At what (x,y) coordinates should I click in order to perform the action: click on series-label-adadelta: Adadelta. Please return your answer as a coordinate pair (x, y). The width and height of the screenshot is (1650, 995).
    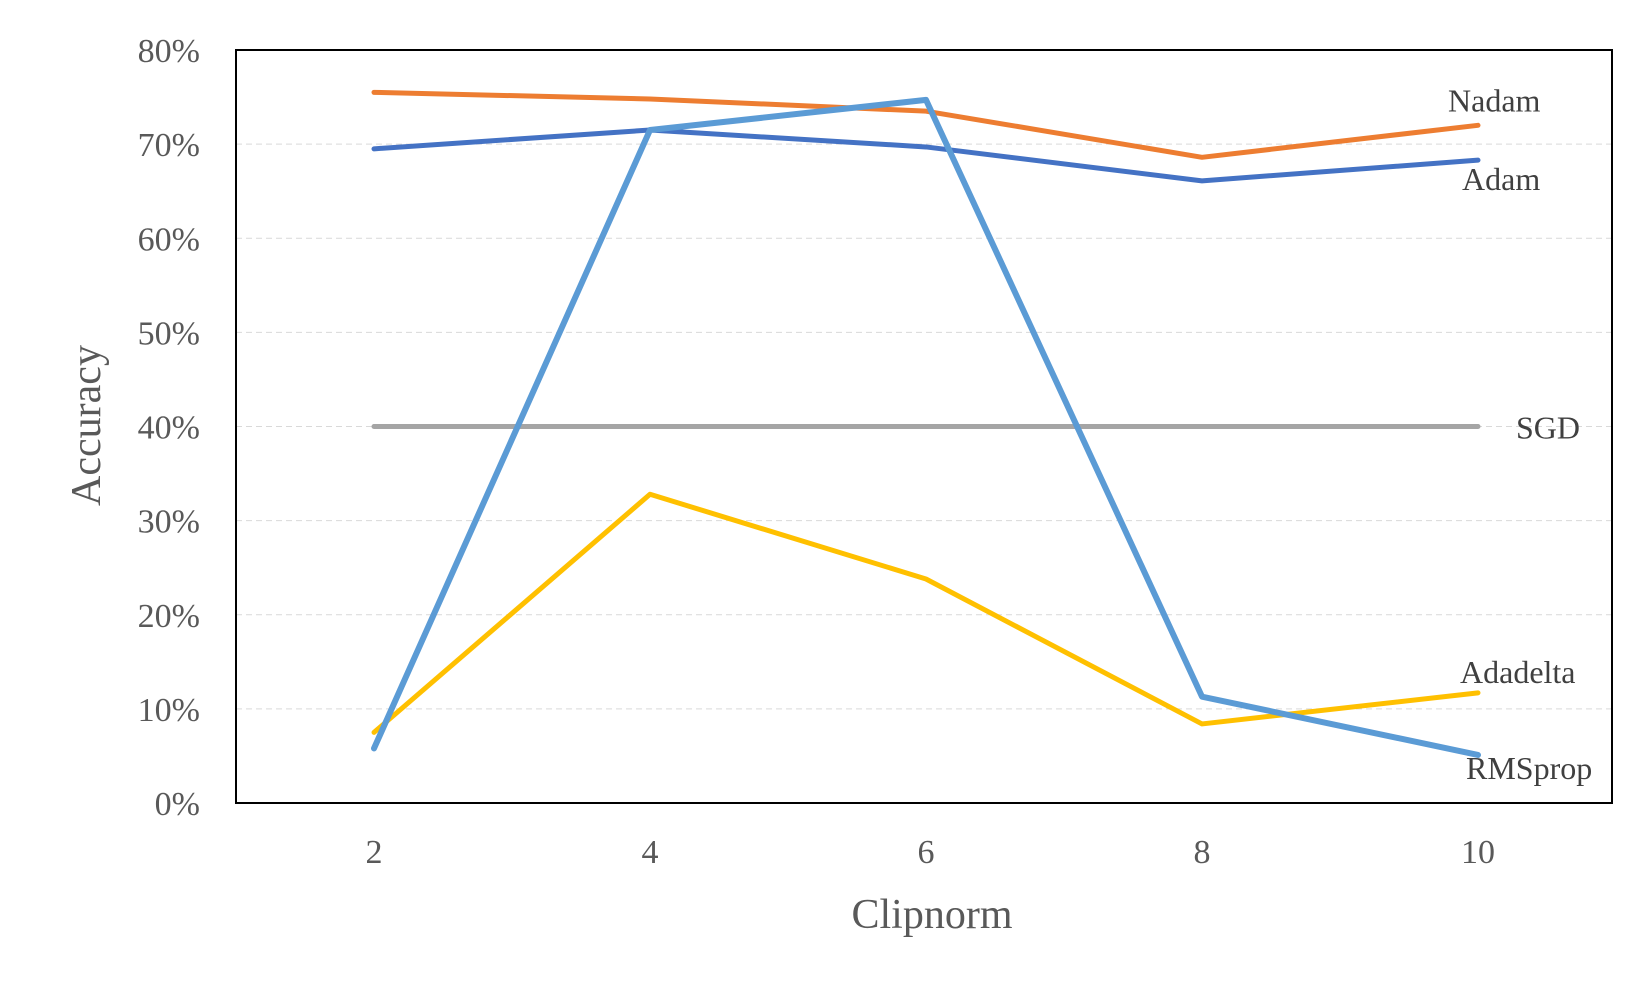
    Looking at the image, I should click on (1518, 672).